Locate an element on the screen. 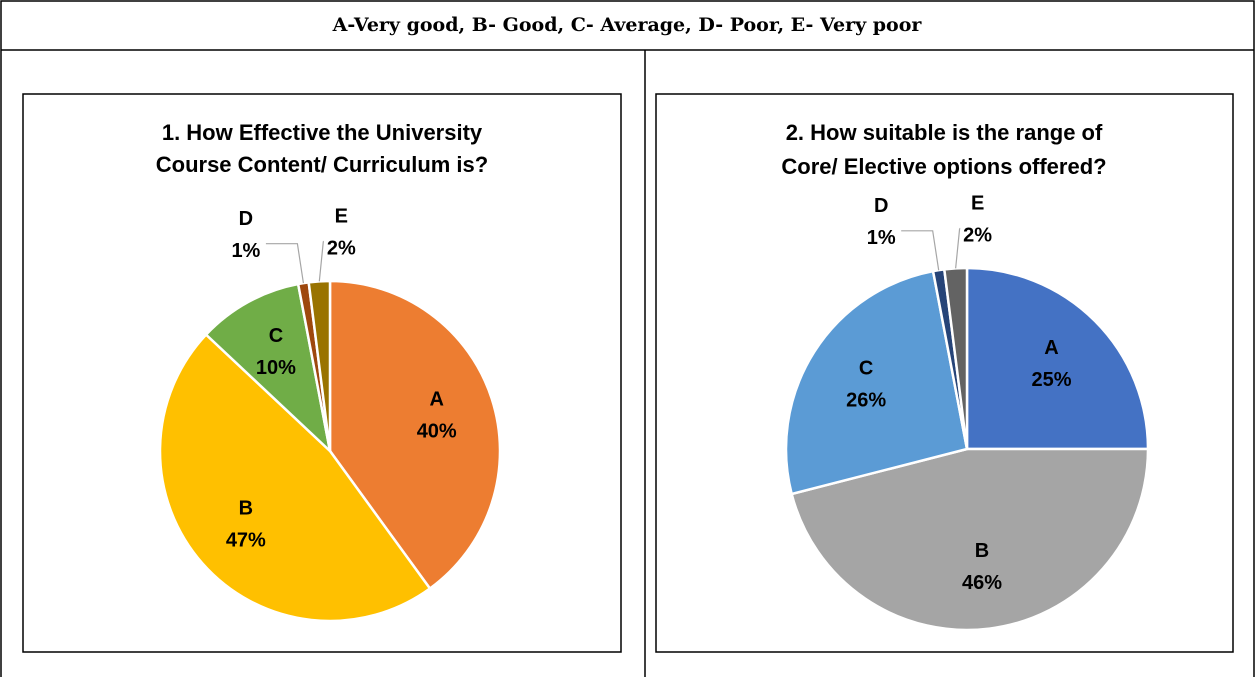 The image size is (1255, 682). chart-title: Course Content/ Curriculum is? is located at coordinates (322, 164).